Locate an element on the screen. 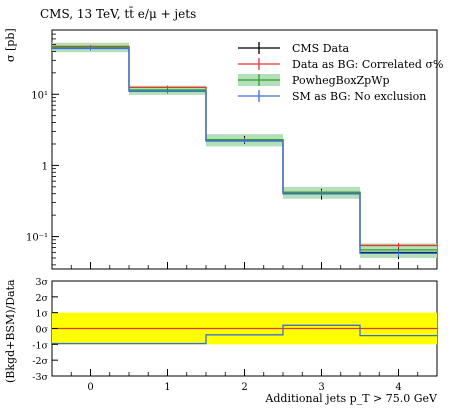 The height and width of the screenshot is (412, 450). ratio-series-group is located at coordinates (244, 334).